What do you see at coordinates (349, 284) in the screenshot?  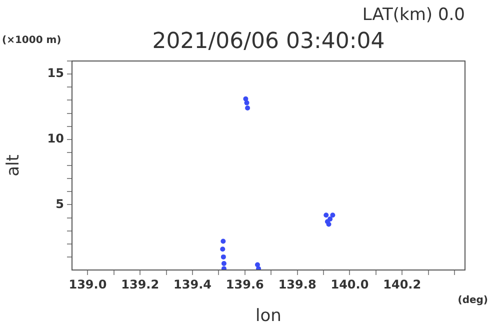 I see `x-tick-label: 140.0` at bounding box center [349, 284].